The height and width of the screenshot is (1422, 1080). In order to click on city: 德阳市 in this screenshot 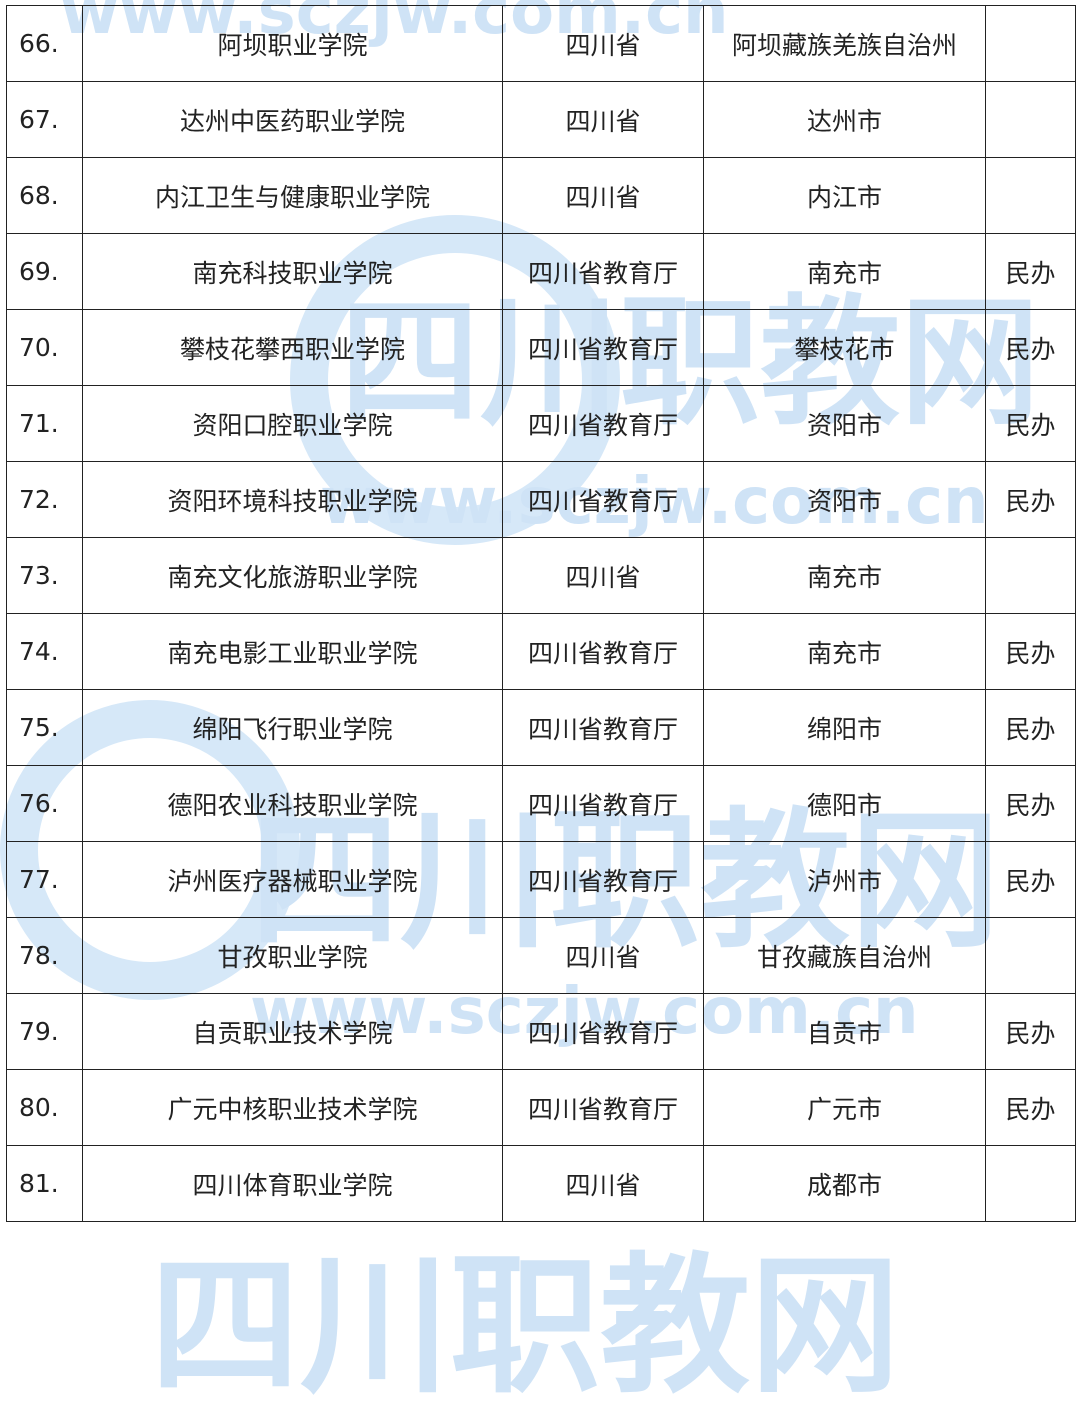, I will do `click(844, 803)`.